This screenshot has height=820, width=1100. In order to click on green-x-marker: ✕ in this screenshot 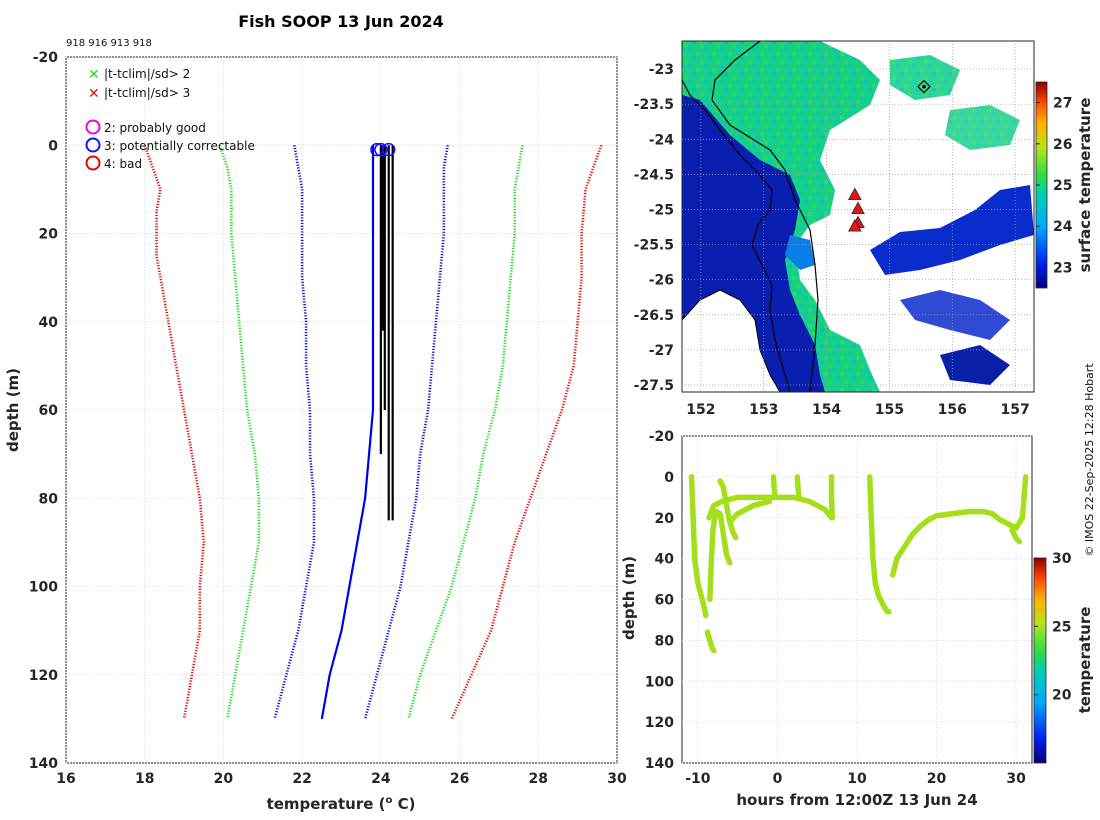, I will do `click(94, 75)`.